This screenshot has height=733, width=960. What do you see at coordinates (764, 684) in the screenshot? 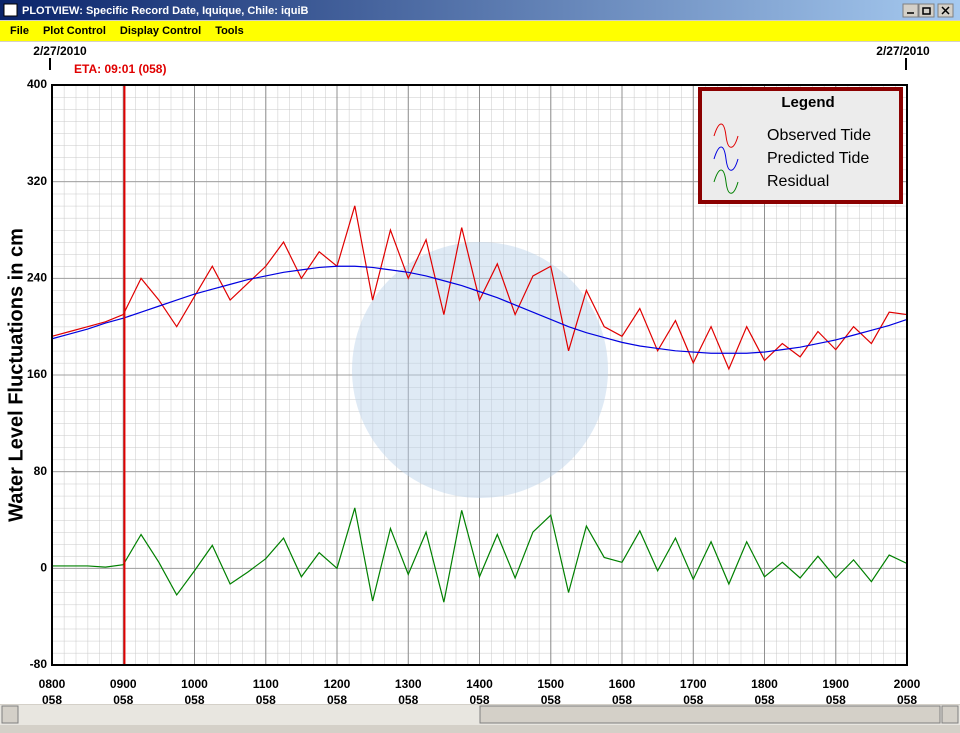
I see `x-tick-label: 1800` at bounding box center [764, 684].